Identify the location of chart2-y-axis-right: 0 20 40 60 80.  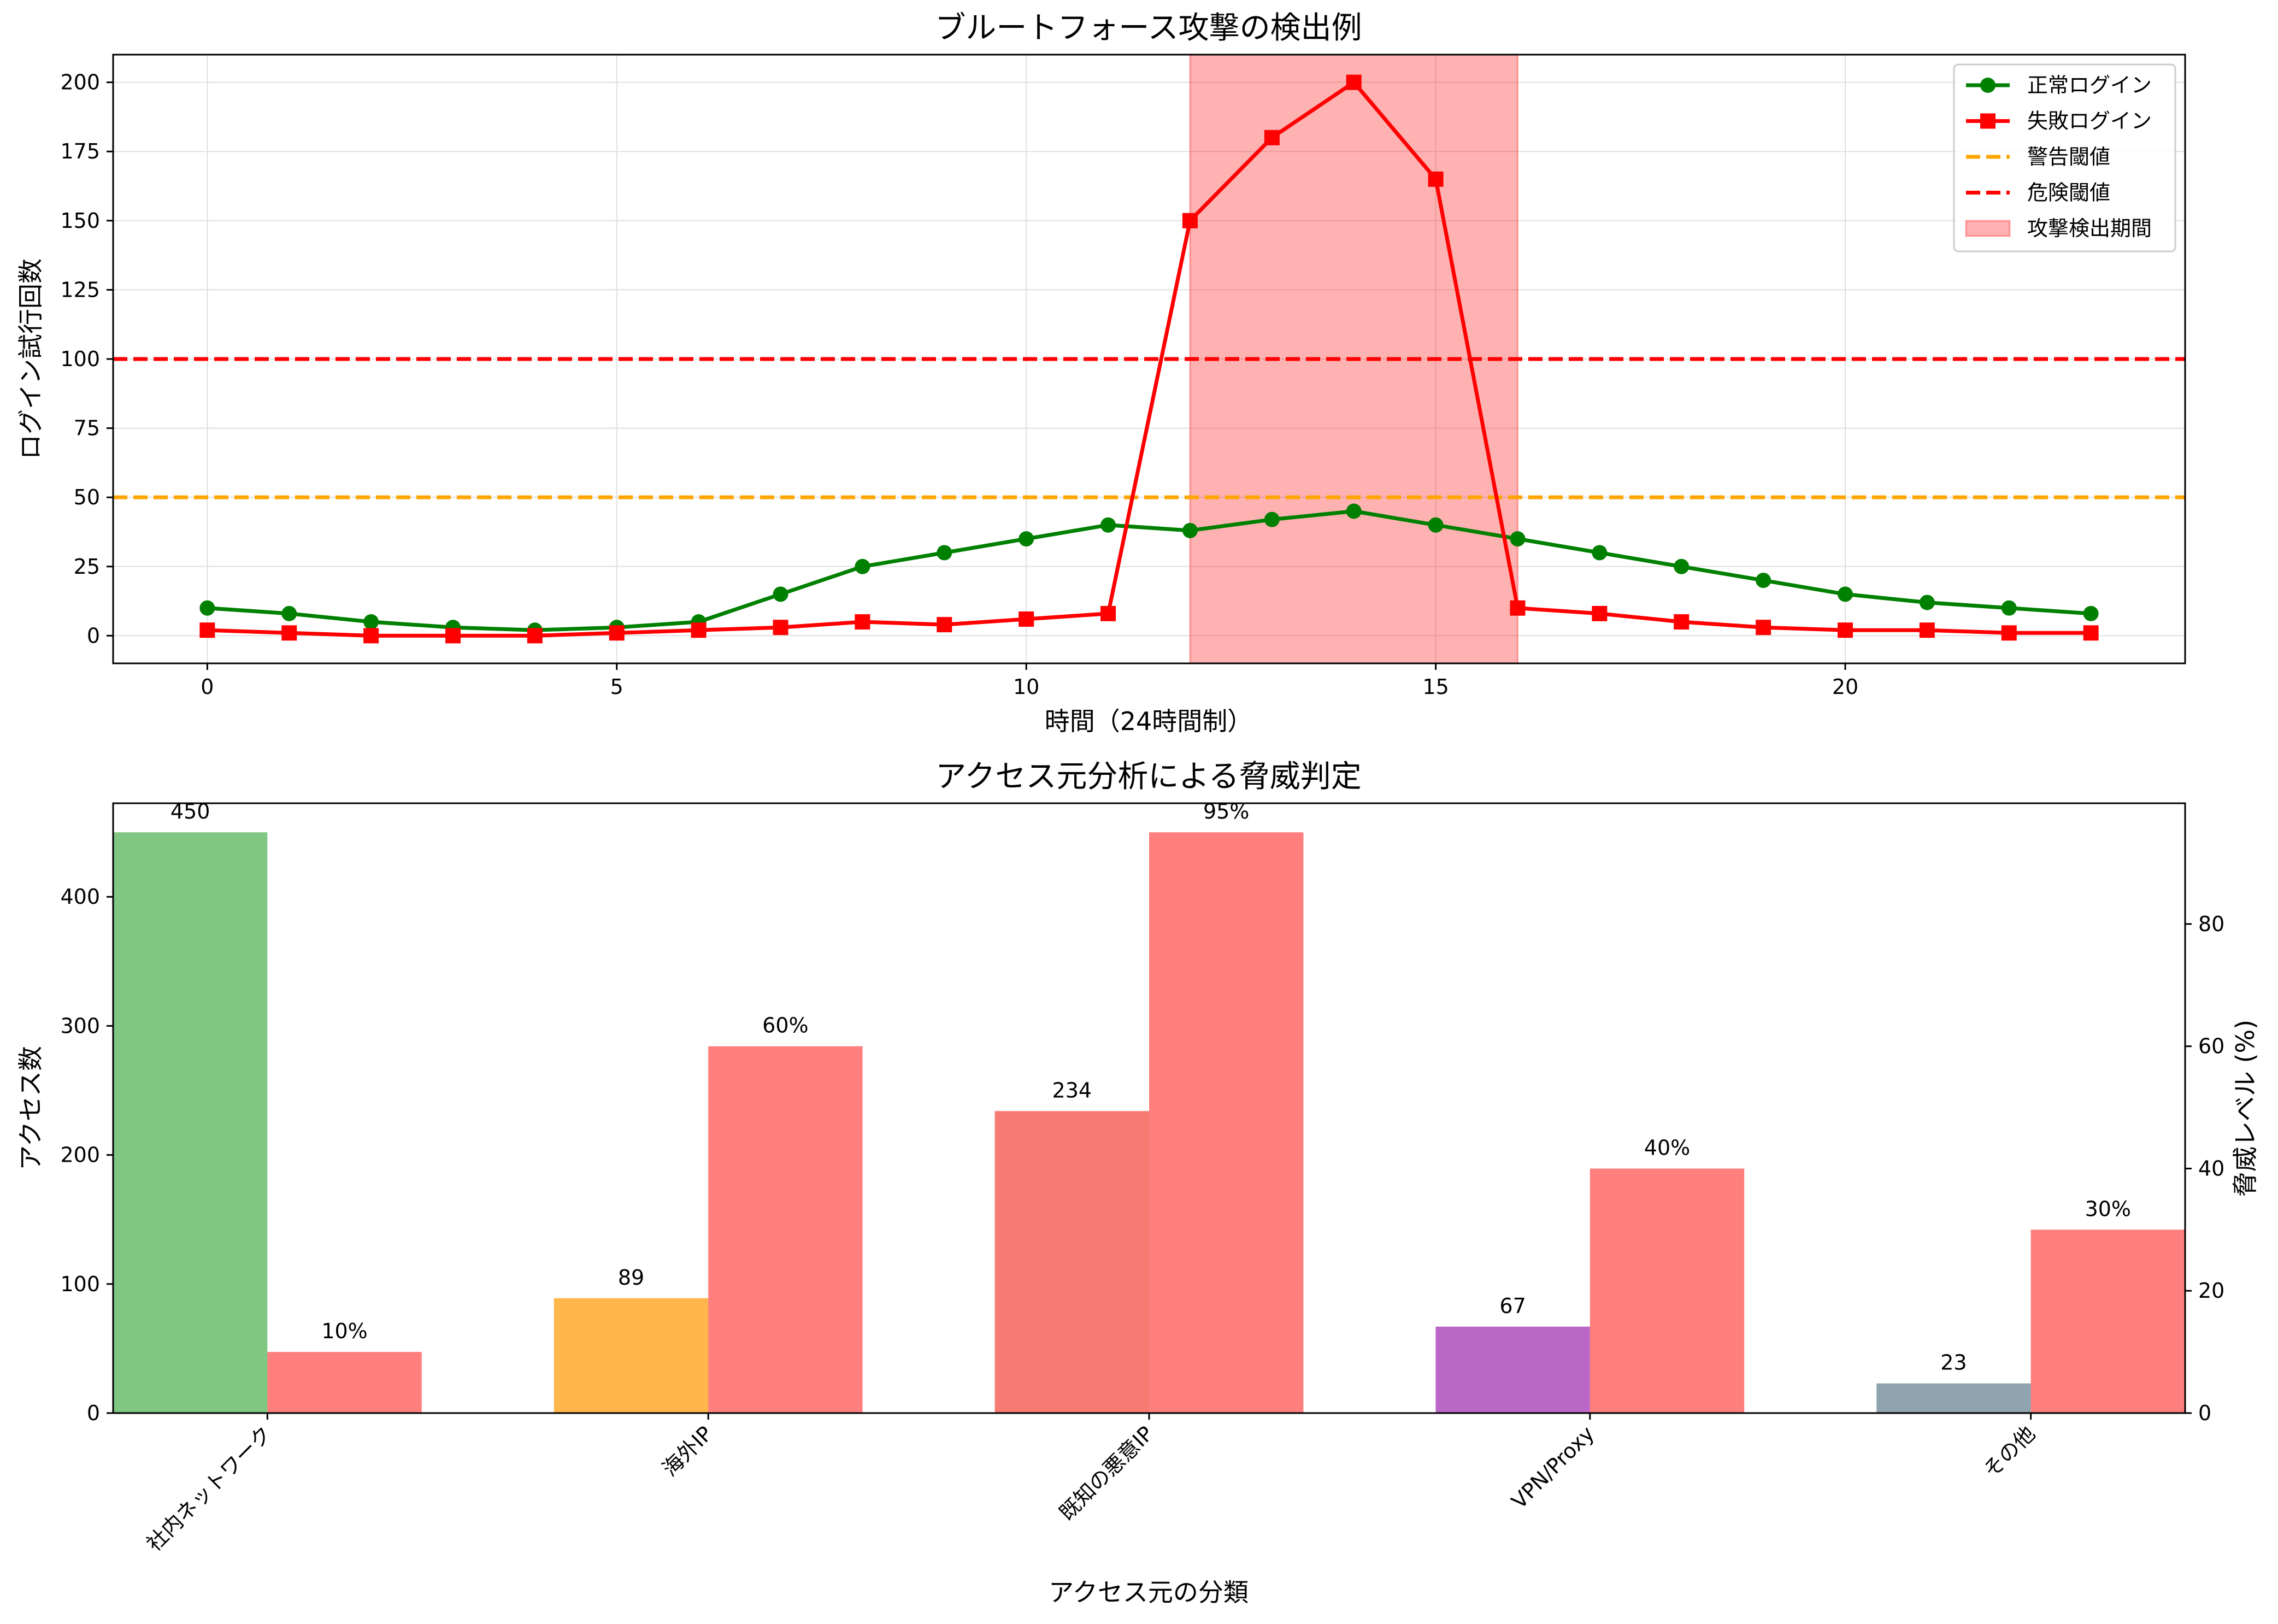
(2204, 1168).